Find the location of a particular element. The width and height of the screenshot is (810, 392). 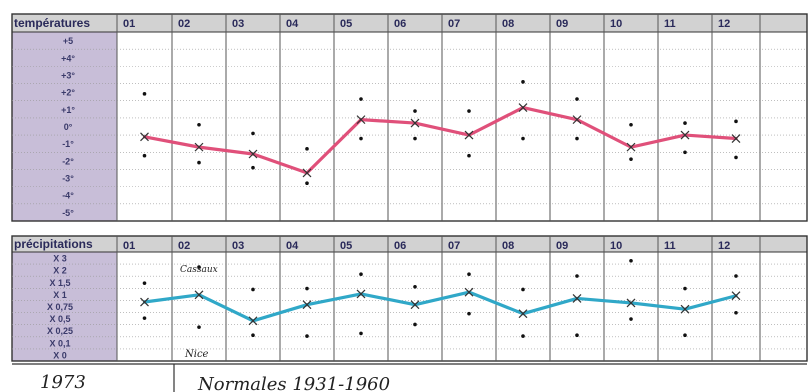

t-month-label: 07 is located at coordinates (454, 24).